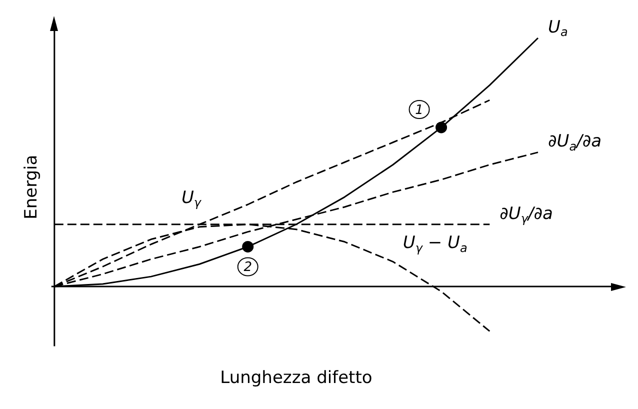 The height and width of the screenshot is (409, 638). I want to click on y-axis-title: Energia, so click(32, 187).